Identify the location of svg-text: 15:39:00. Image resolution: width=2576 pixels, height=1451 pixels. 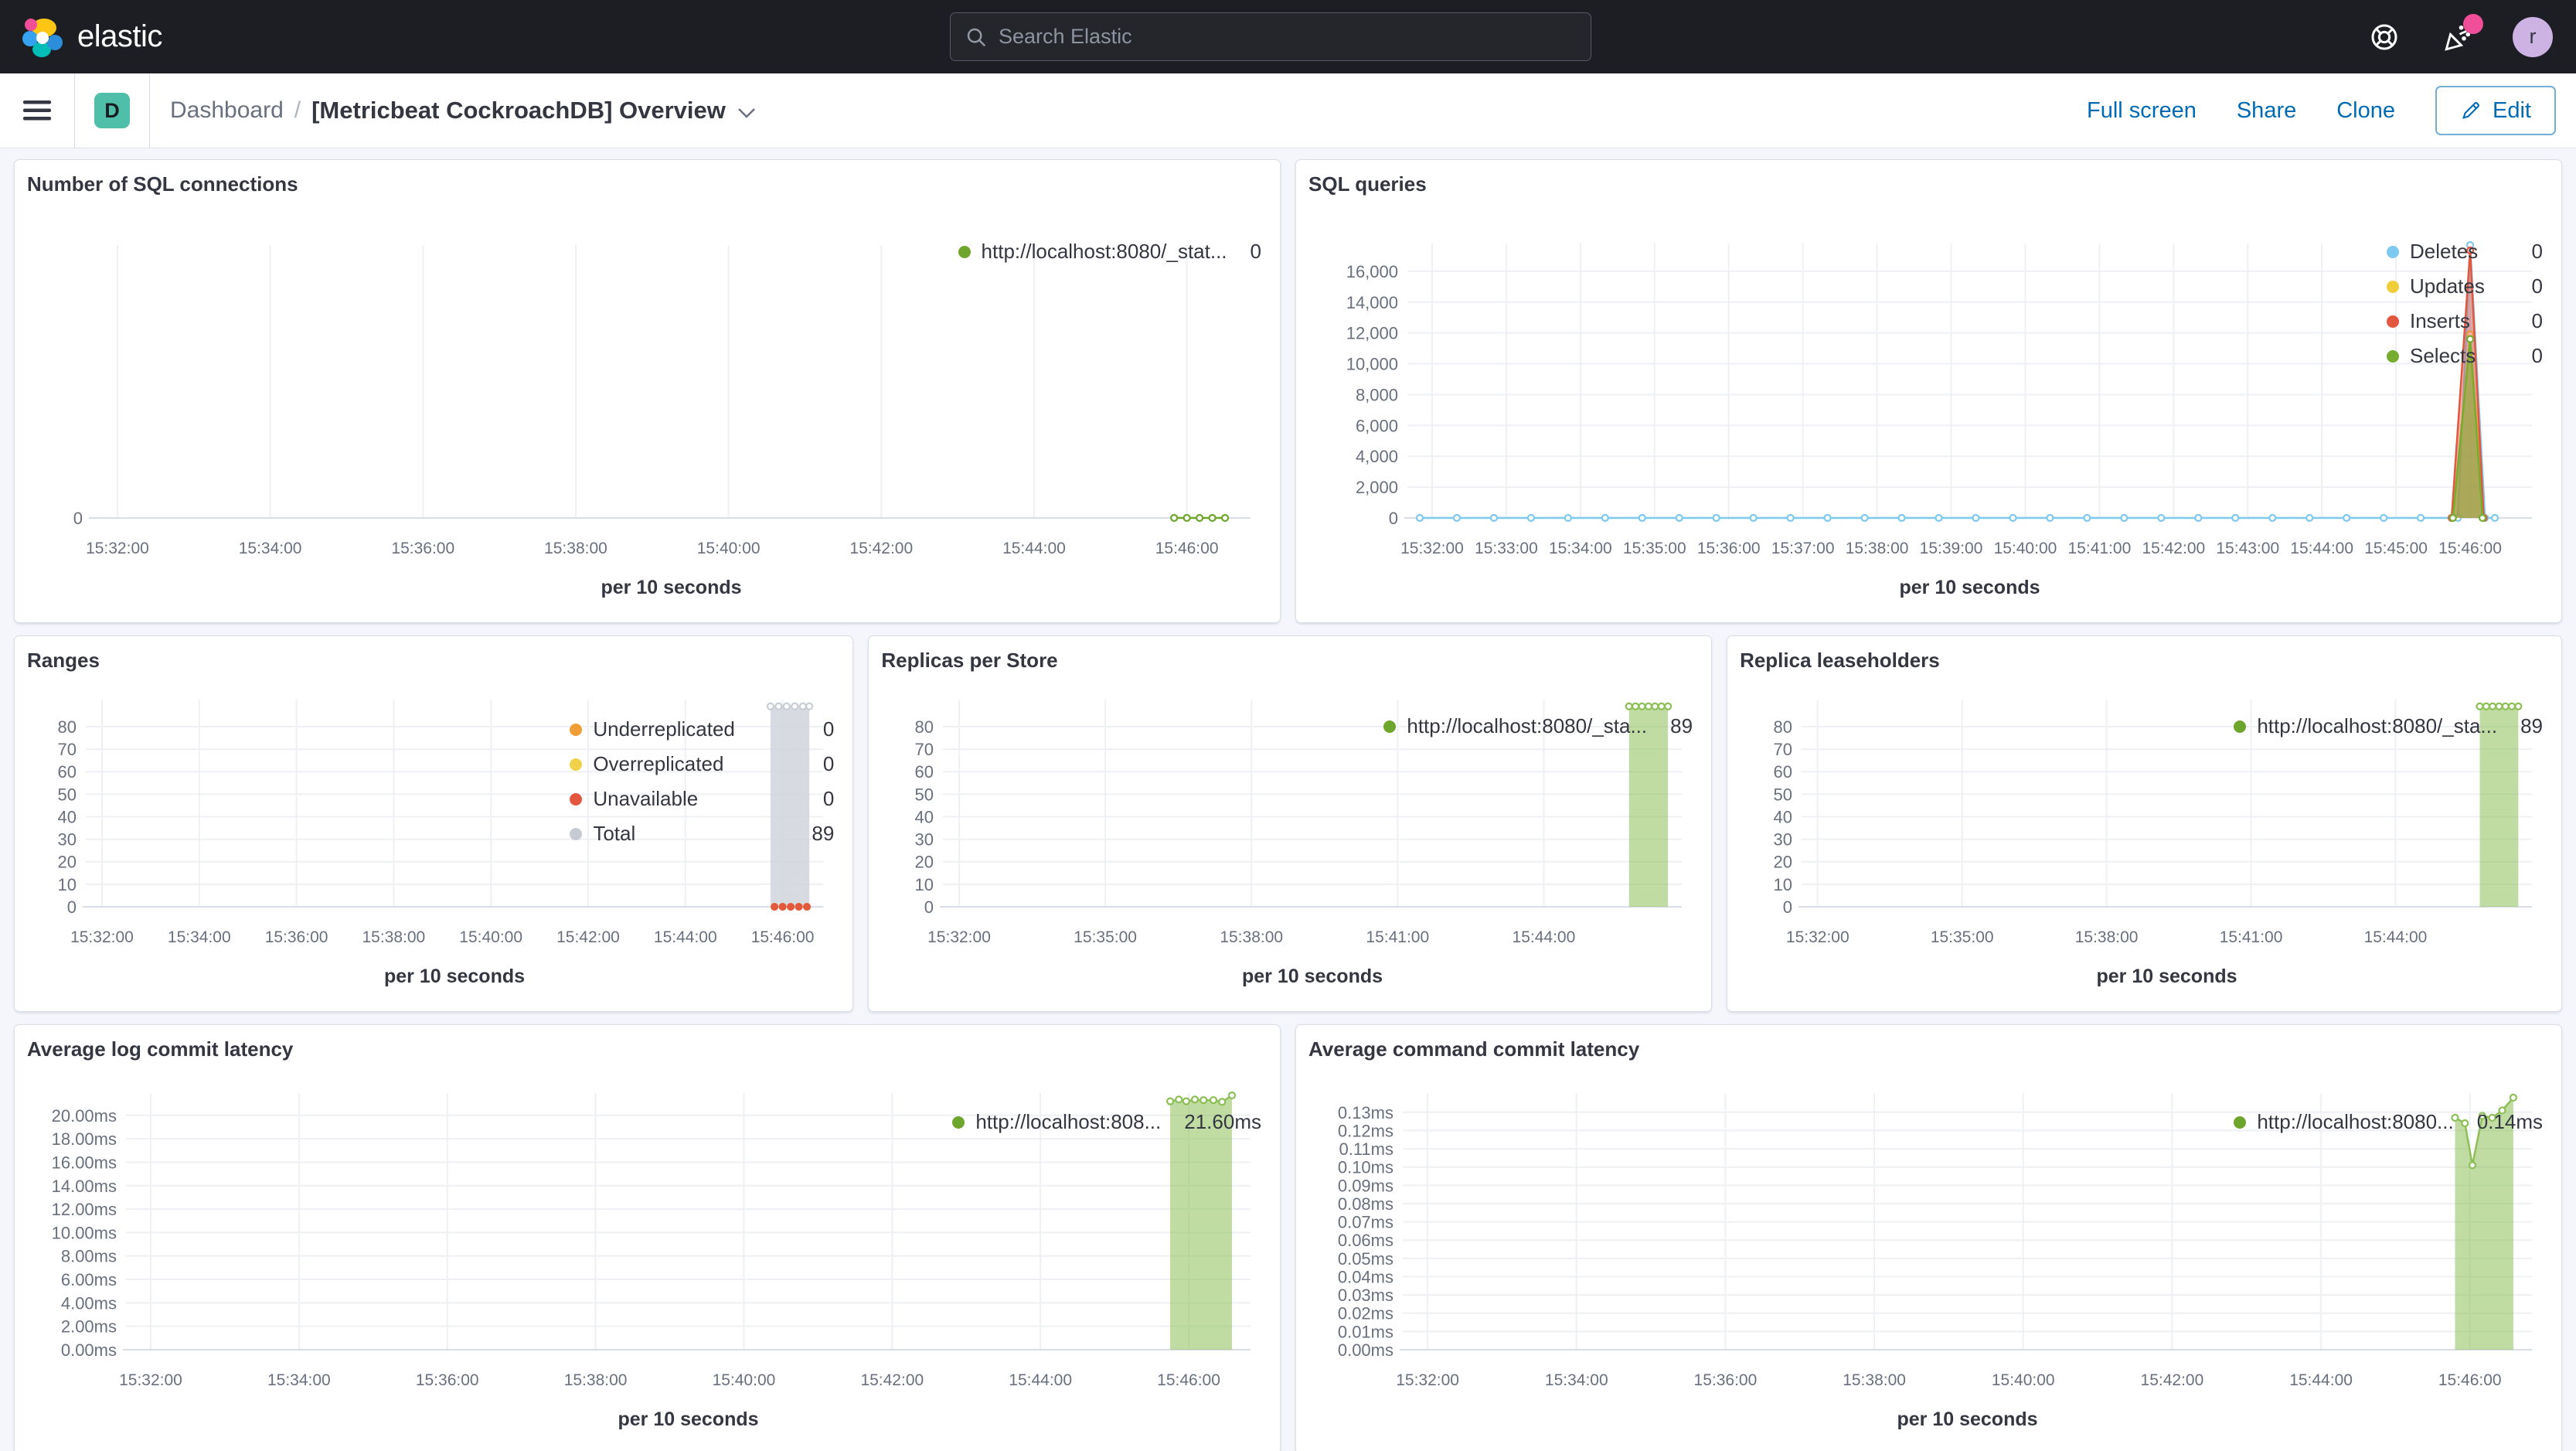
(1951, 548).